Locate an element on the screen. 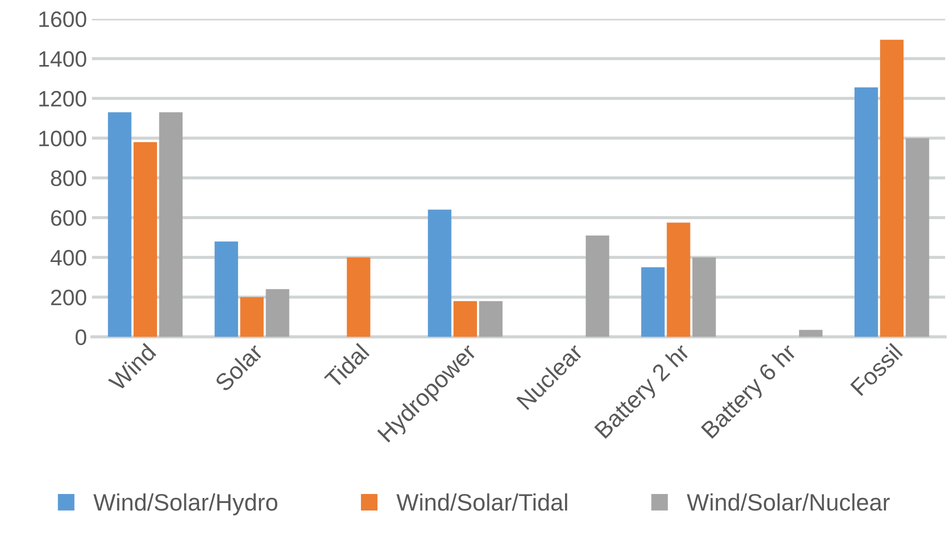  y-tick-label: 1400 is located at coordinates (62, 59).